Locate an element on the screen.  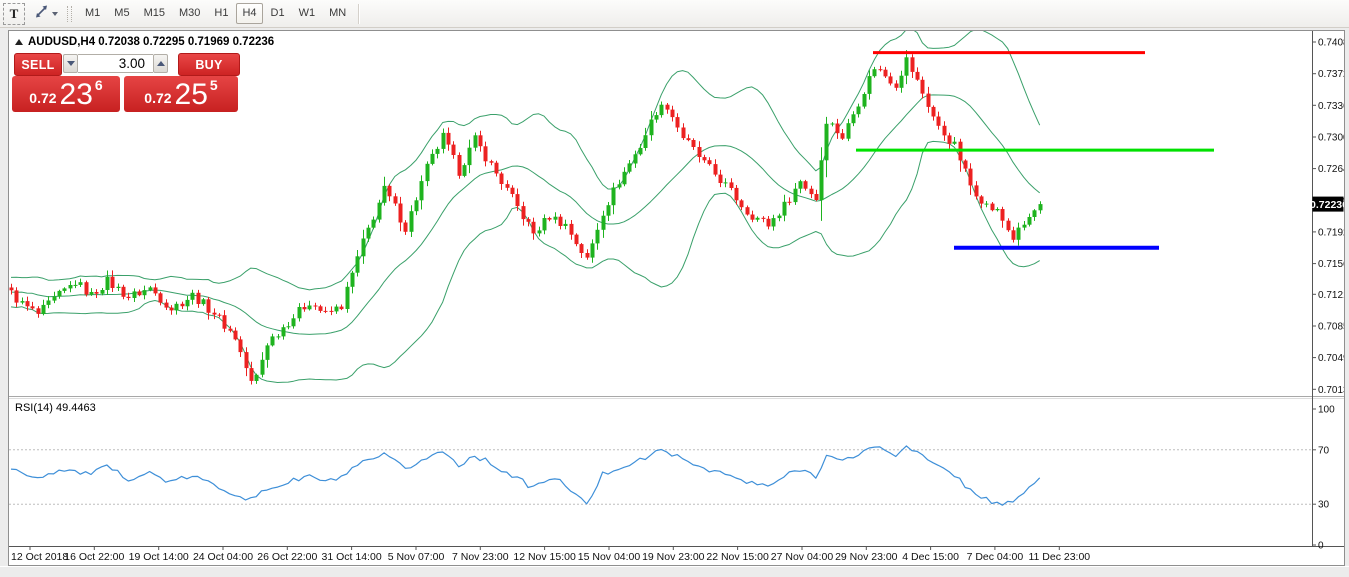
time-axis-label: 22 Nov 15:00 is located at coordinates (737, 557).